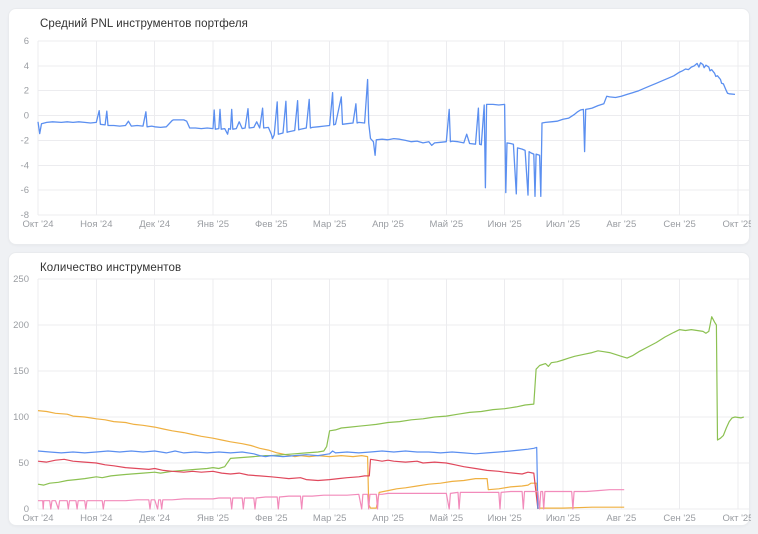 Image resolution: width=758 pixels, height=534 pixels. What do you see at coordinates (25, 215) in the screenshot?
I see `y-tick-label: -8` at bounding box center [25, 215].